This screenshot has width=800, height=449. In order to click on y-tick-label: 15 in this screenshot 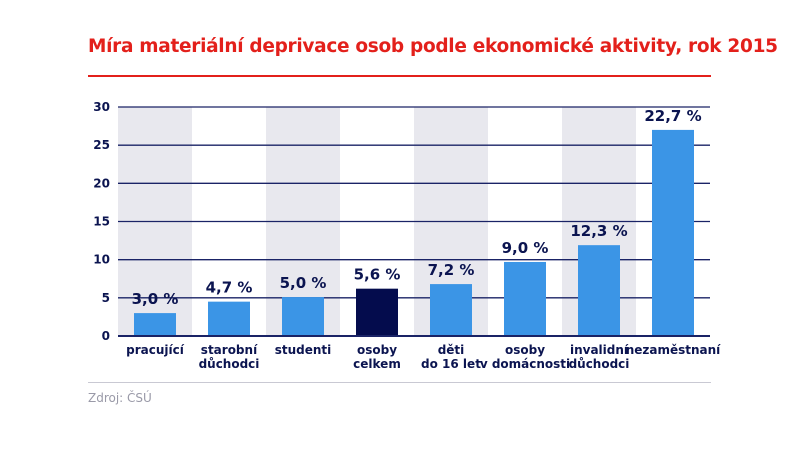, I will do `click(101, 222)`.